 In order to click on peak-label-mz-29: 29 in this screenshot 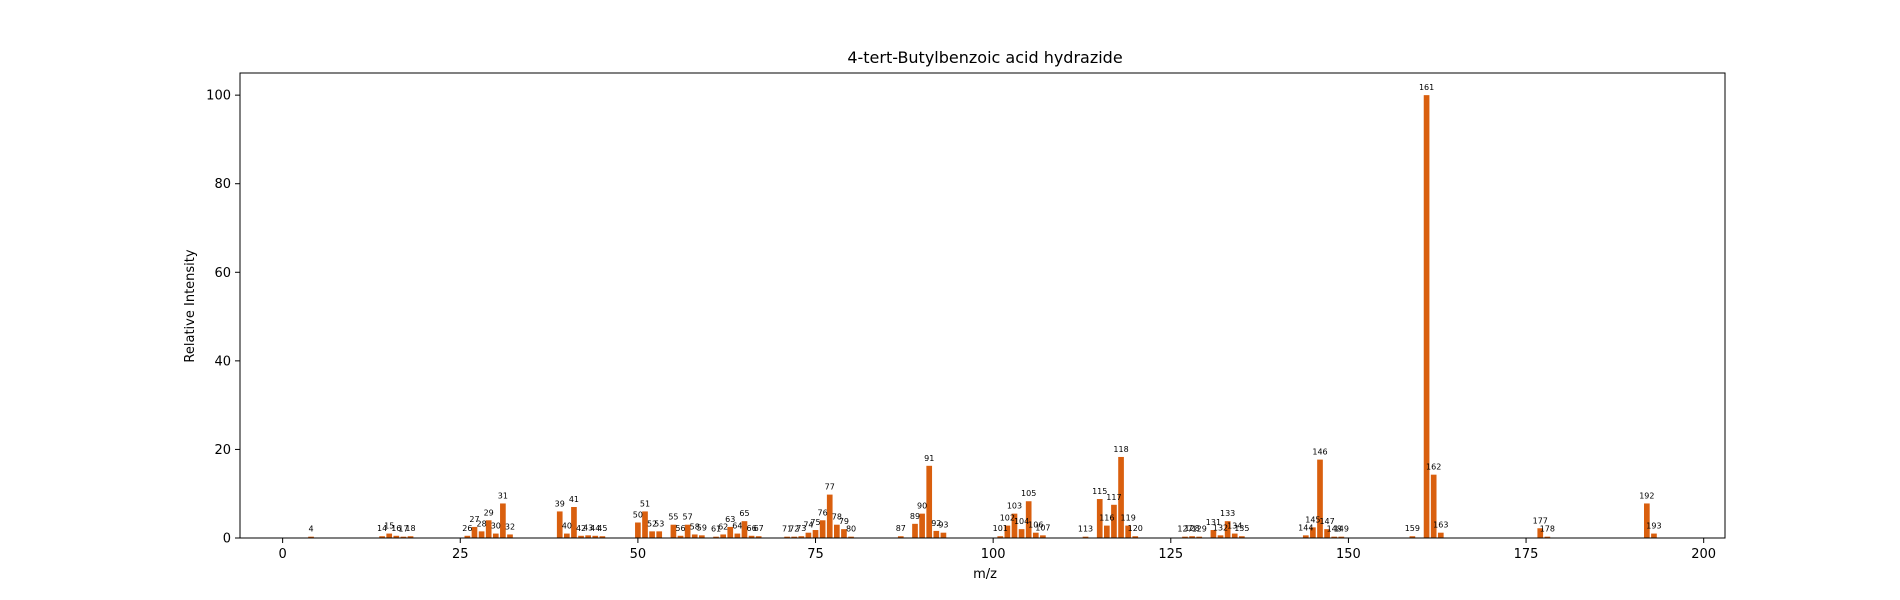, I will do `click(489, 512)`.